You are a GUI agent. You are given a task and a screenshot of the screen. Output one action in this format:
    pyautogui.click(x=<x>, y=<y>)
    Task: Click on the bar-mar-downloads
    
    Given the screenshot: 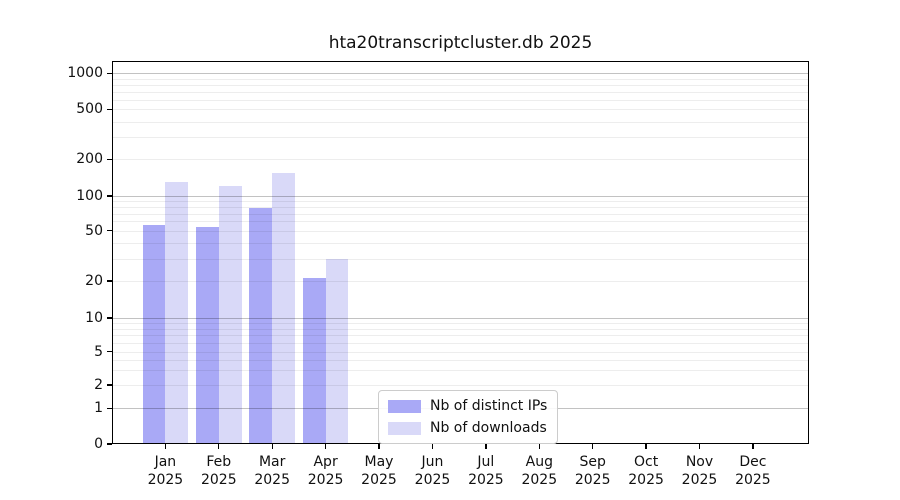 What is the action you would take?
    pyautogui.click(x=283, y=308)
    